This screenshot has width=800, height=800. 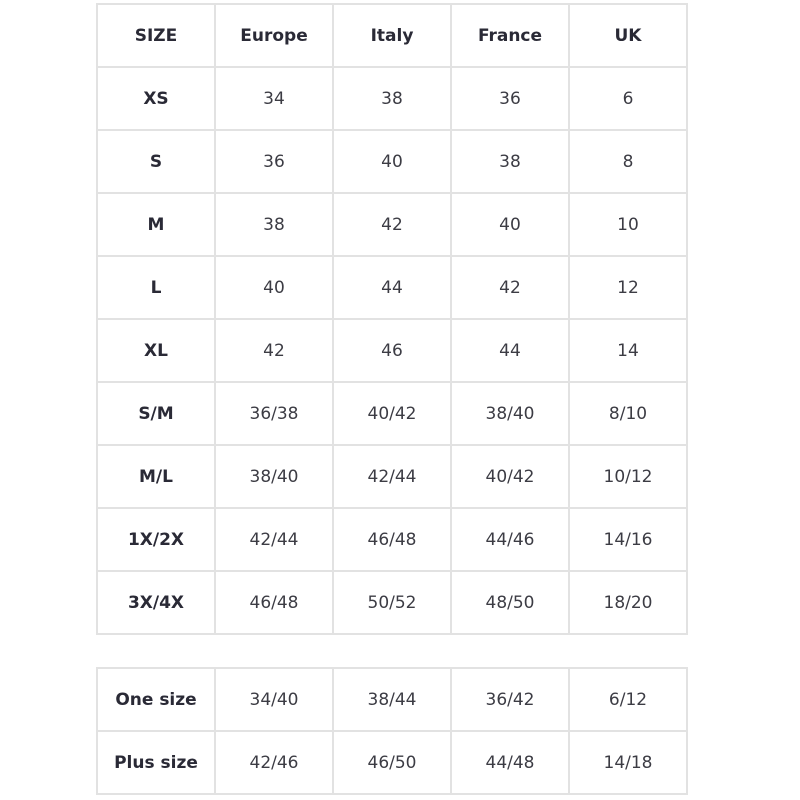 I want to click on size-label-cell: L, so click(x=156, y=287).